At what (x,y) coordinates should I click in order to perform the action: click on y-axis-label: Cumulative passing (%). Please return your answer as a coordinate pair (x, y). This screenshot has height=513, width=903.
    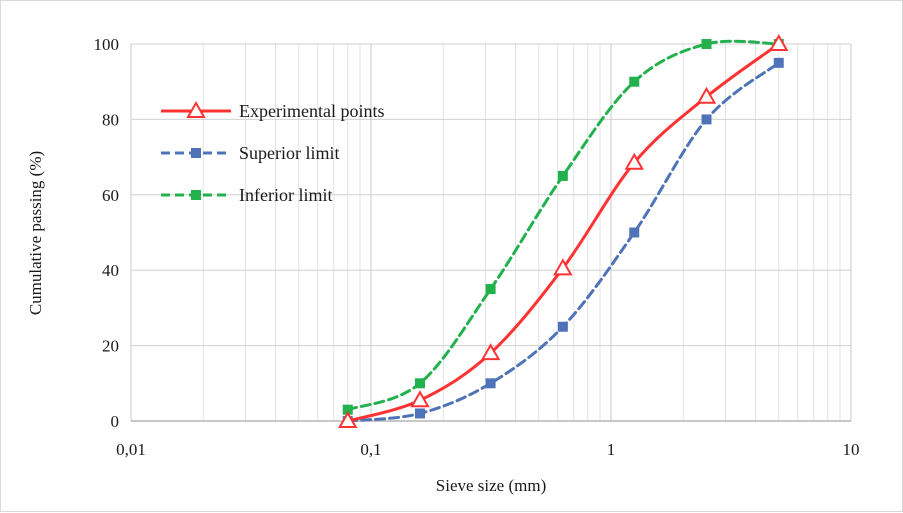
    Looking at the image, I should click on (35, 233).